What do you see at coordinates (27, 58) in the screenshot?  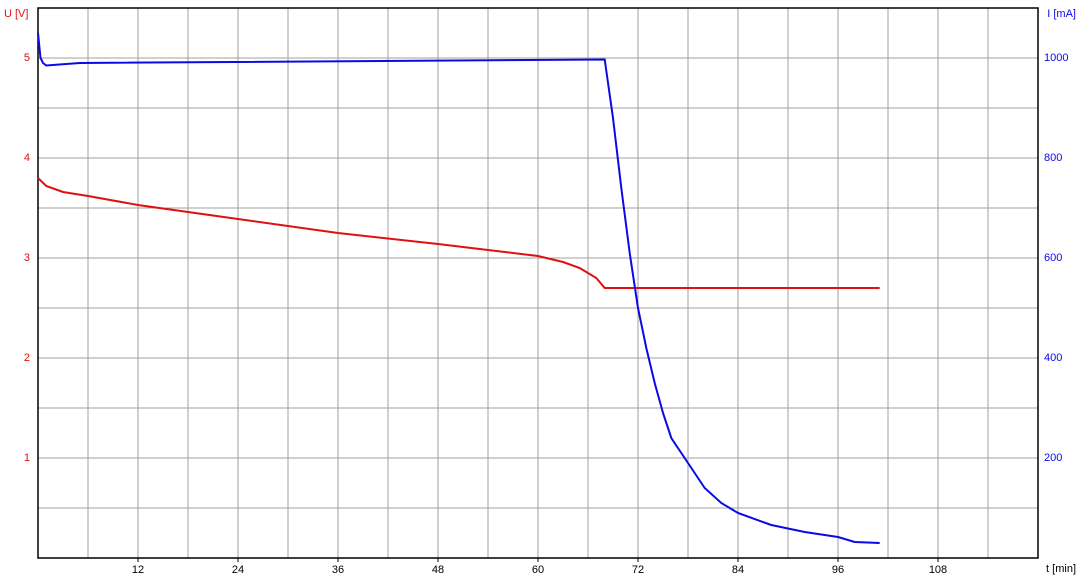 I see `y-tick-label: 5` at bounding box center [27, 58].